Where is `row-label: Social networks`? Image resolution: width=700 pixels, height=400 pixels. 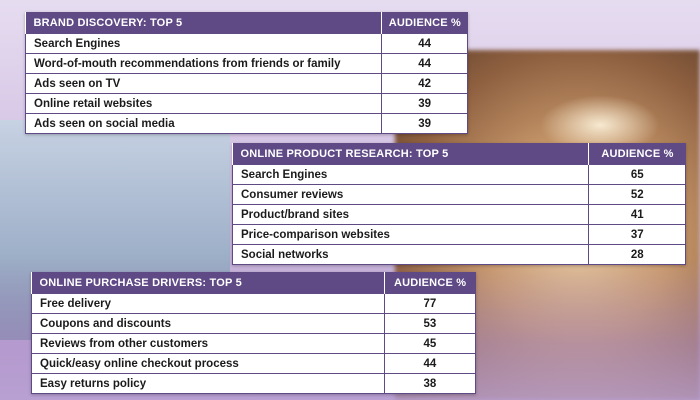
row-label: Social networks is located at coordinates (410, 254).